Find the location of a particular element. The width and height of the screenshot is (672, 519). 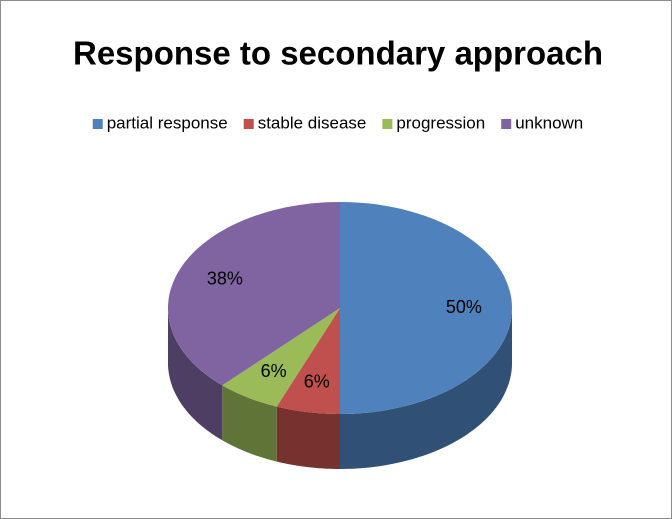

legend-label: partial response is located at coordinates (167, 122).